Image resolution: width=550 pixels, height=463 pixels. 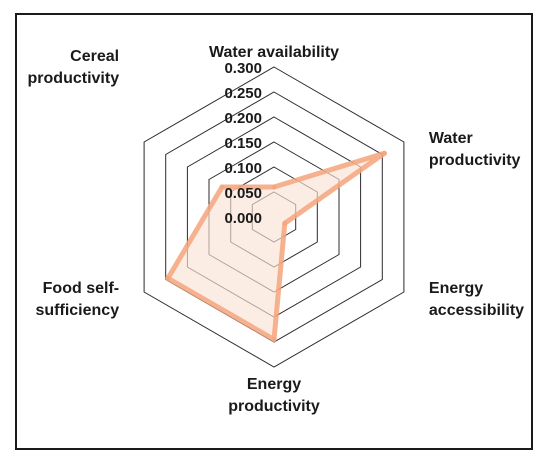 I want to click on axis-label: Energy productivity, so click(x=274, y=395).